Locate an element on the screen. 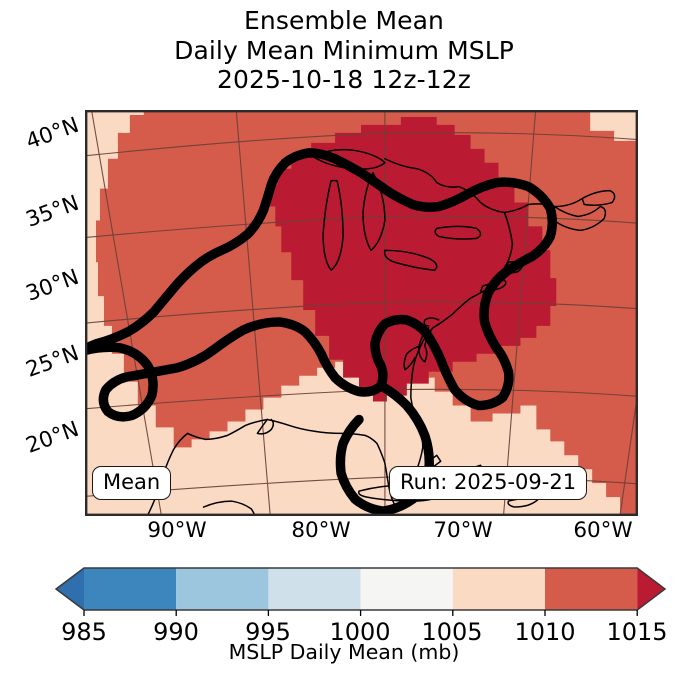  colorbar-extend-max is located at coordinates (651, 589).